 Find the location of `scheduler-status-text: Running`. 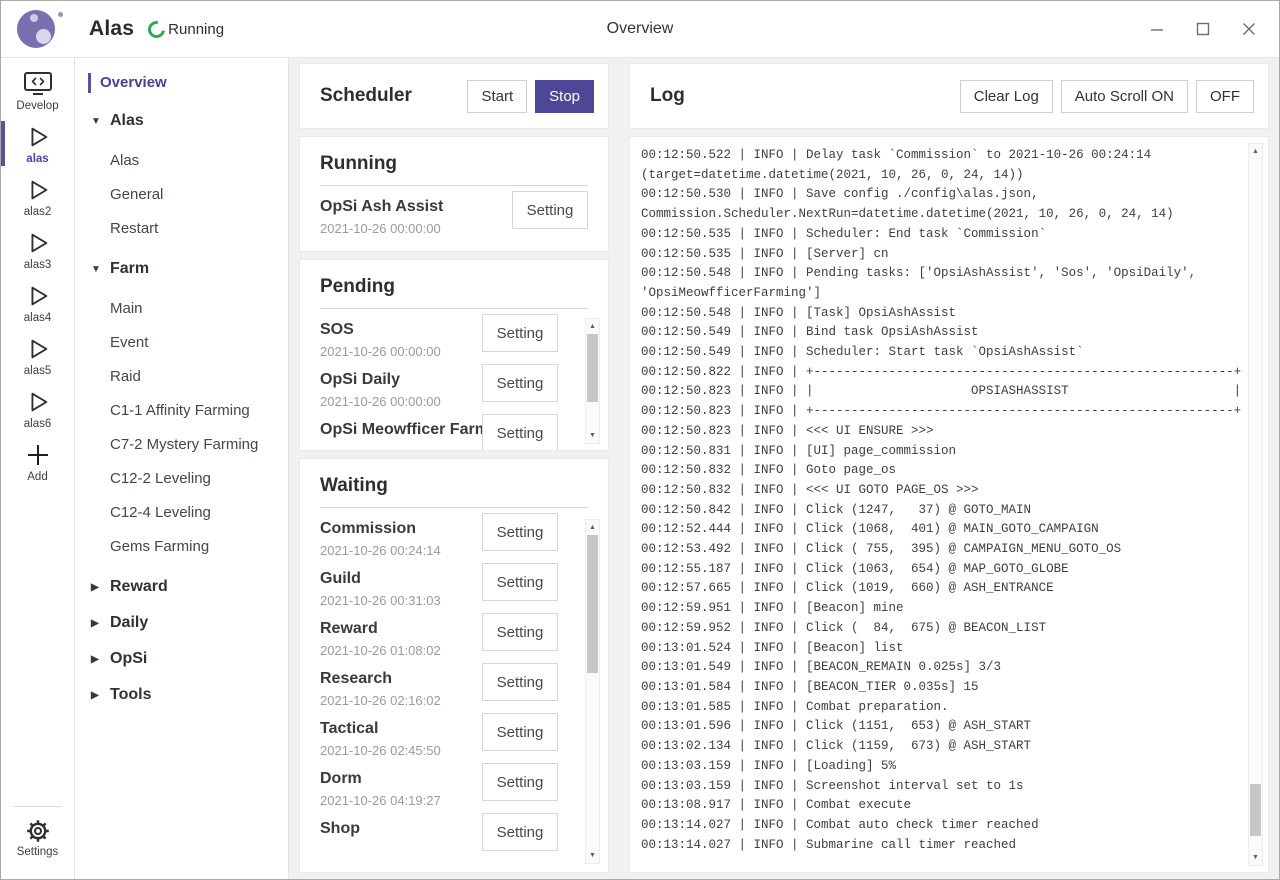

scheduler-status-text: Running is located at coordinates (196, 29).